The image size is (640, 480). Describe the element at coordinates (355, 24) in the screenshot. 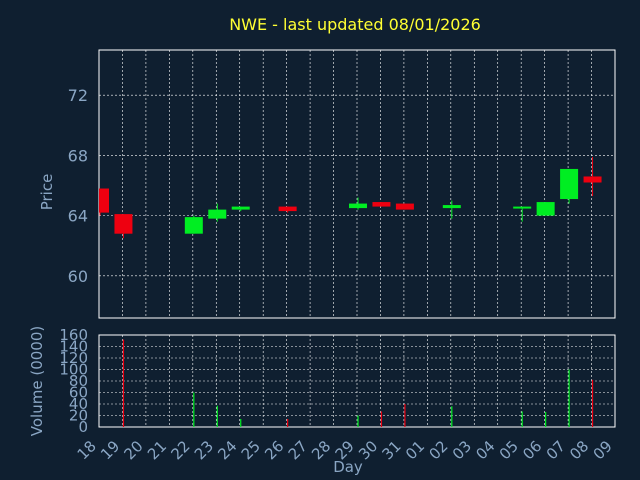

I see `chart-title: NWE - last updated 08/01/2026` at that location.